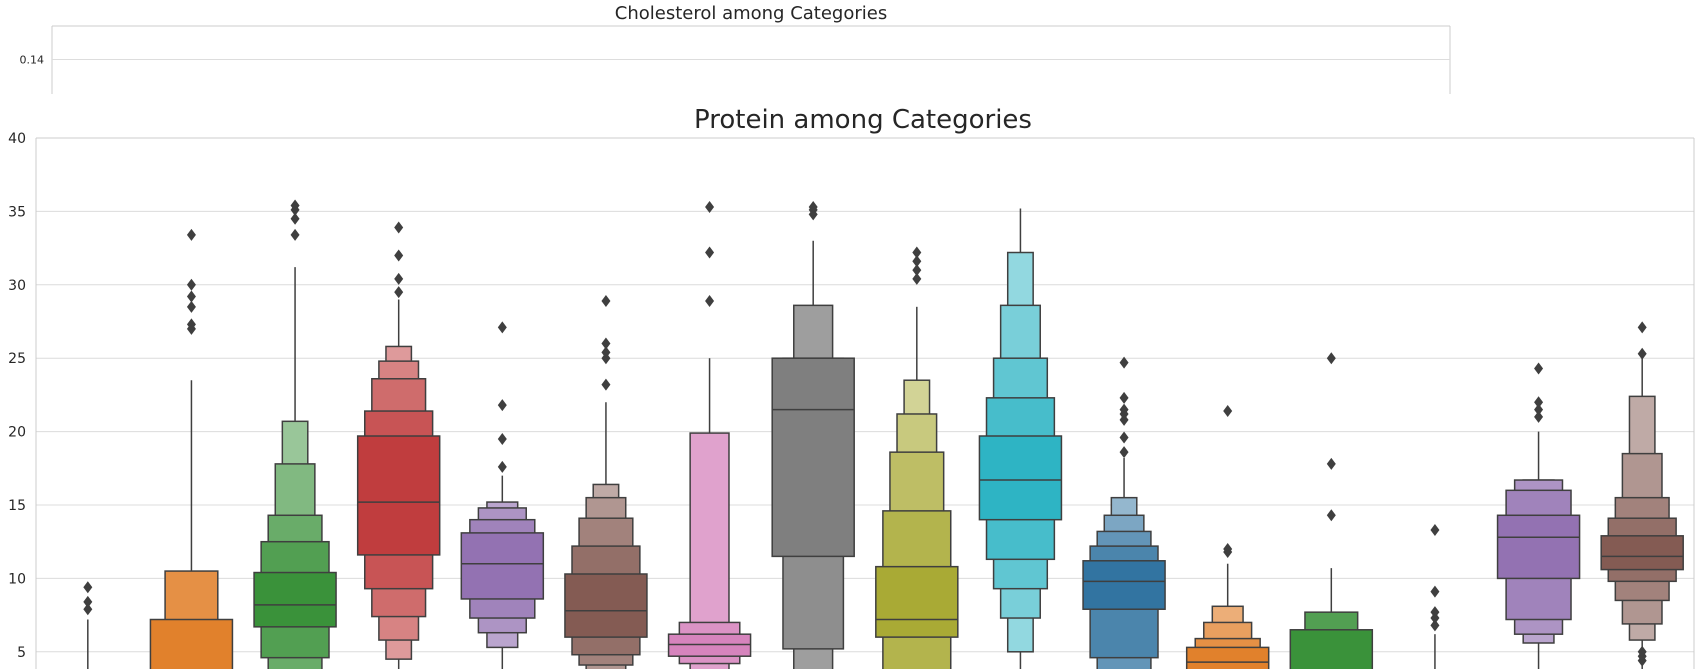 This screenshot has height=669, width=1707. What do you see at coordinates (751, 66) in the screenshot?
I see `cholesterol-plot-area` at bounding box center [751, 66].